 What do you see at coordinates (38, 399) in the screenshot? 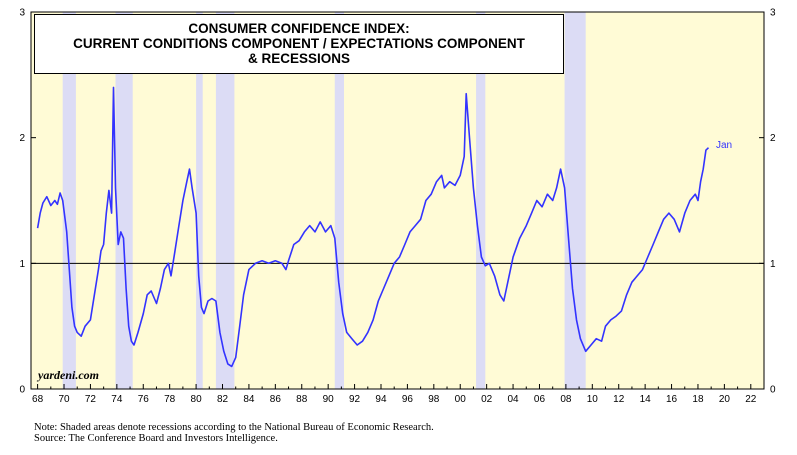
I see `x-tick-label: 68` at bounding box center [38, 399].